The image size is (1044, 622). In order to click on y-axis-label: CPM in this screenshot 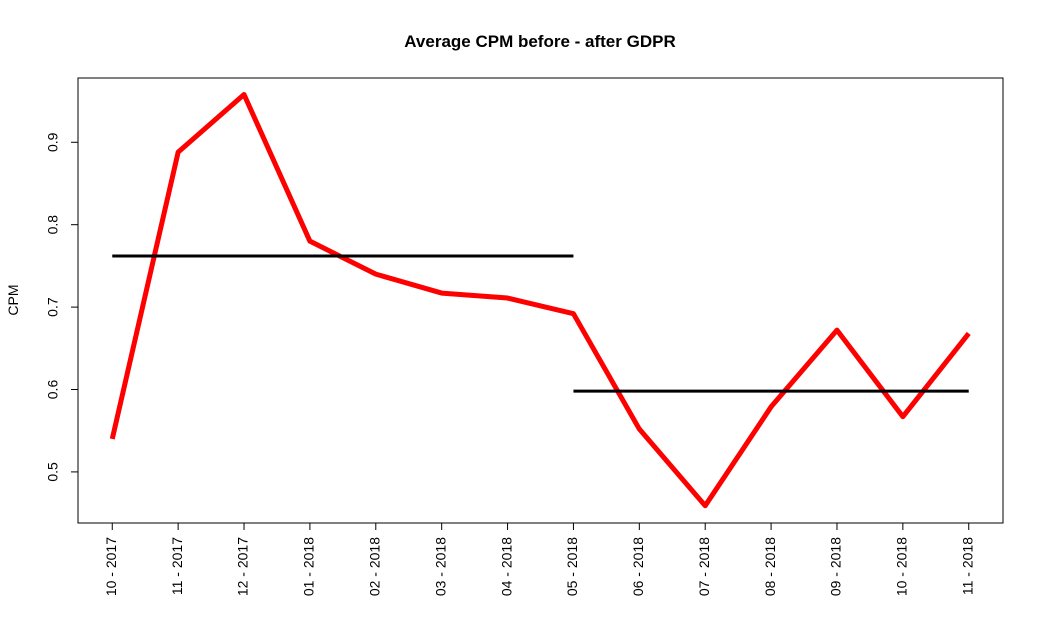, I will do `click(13, 299)`.